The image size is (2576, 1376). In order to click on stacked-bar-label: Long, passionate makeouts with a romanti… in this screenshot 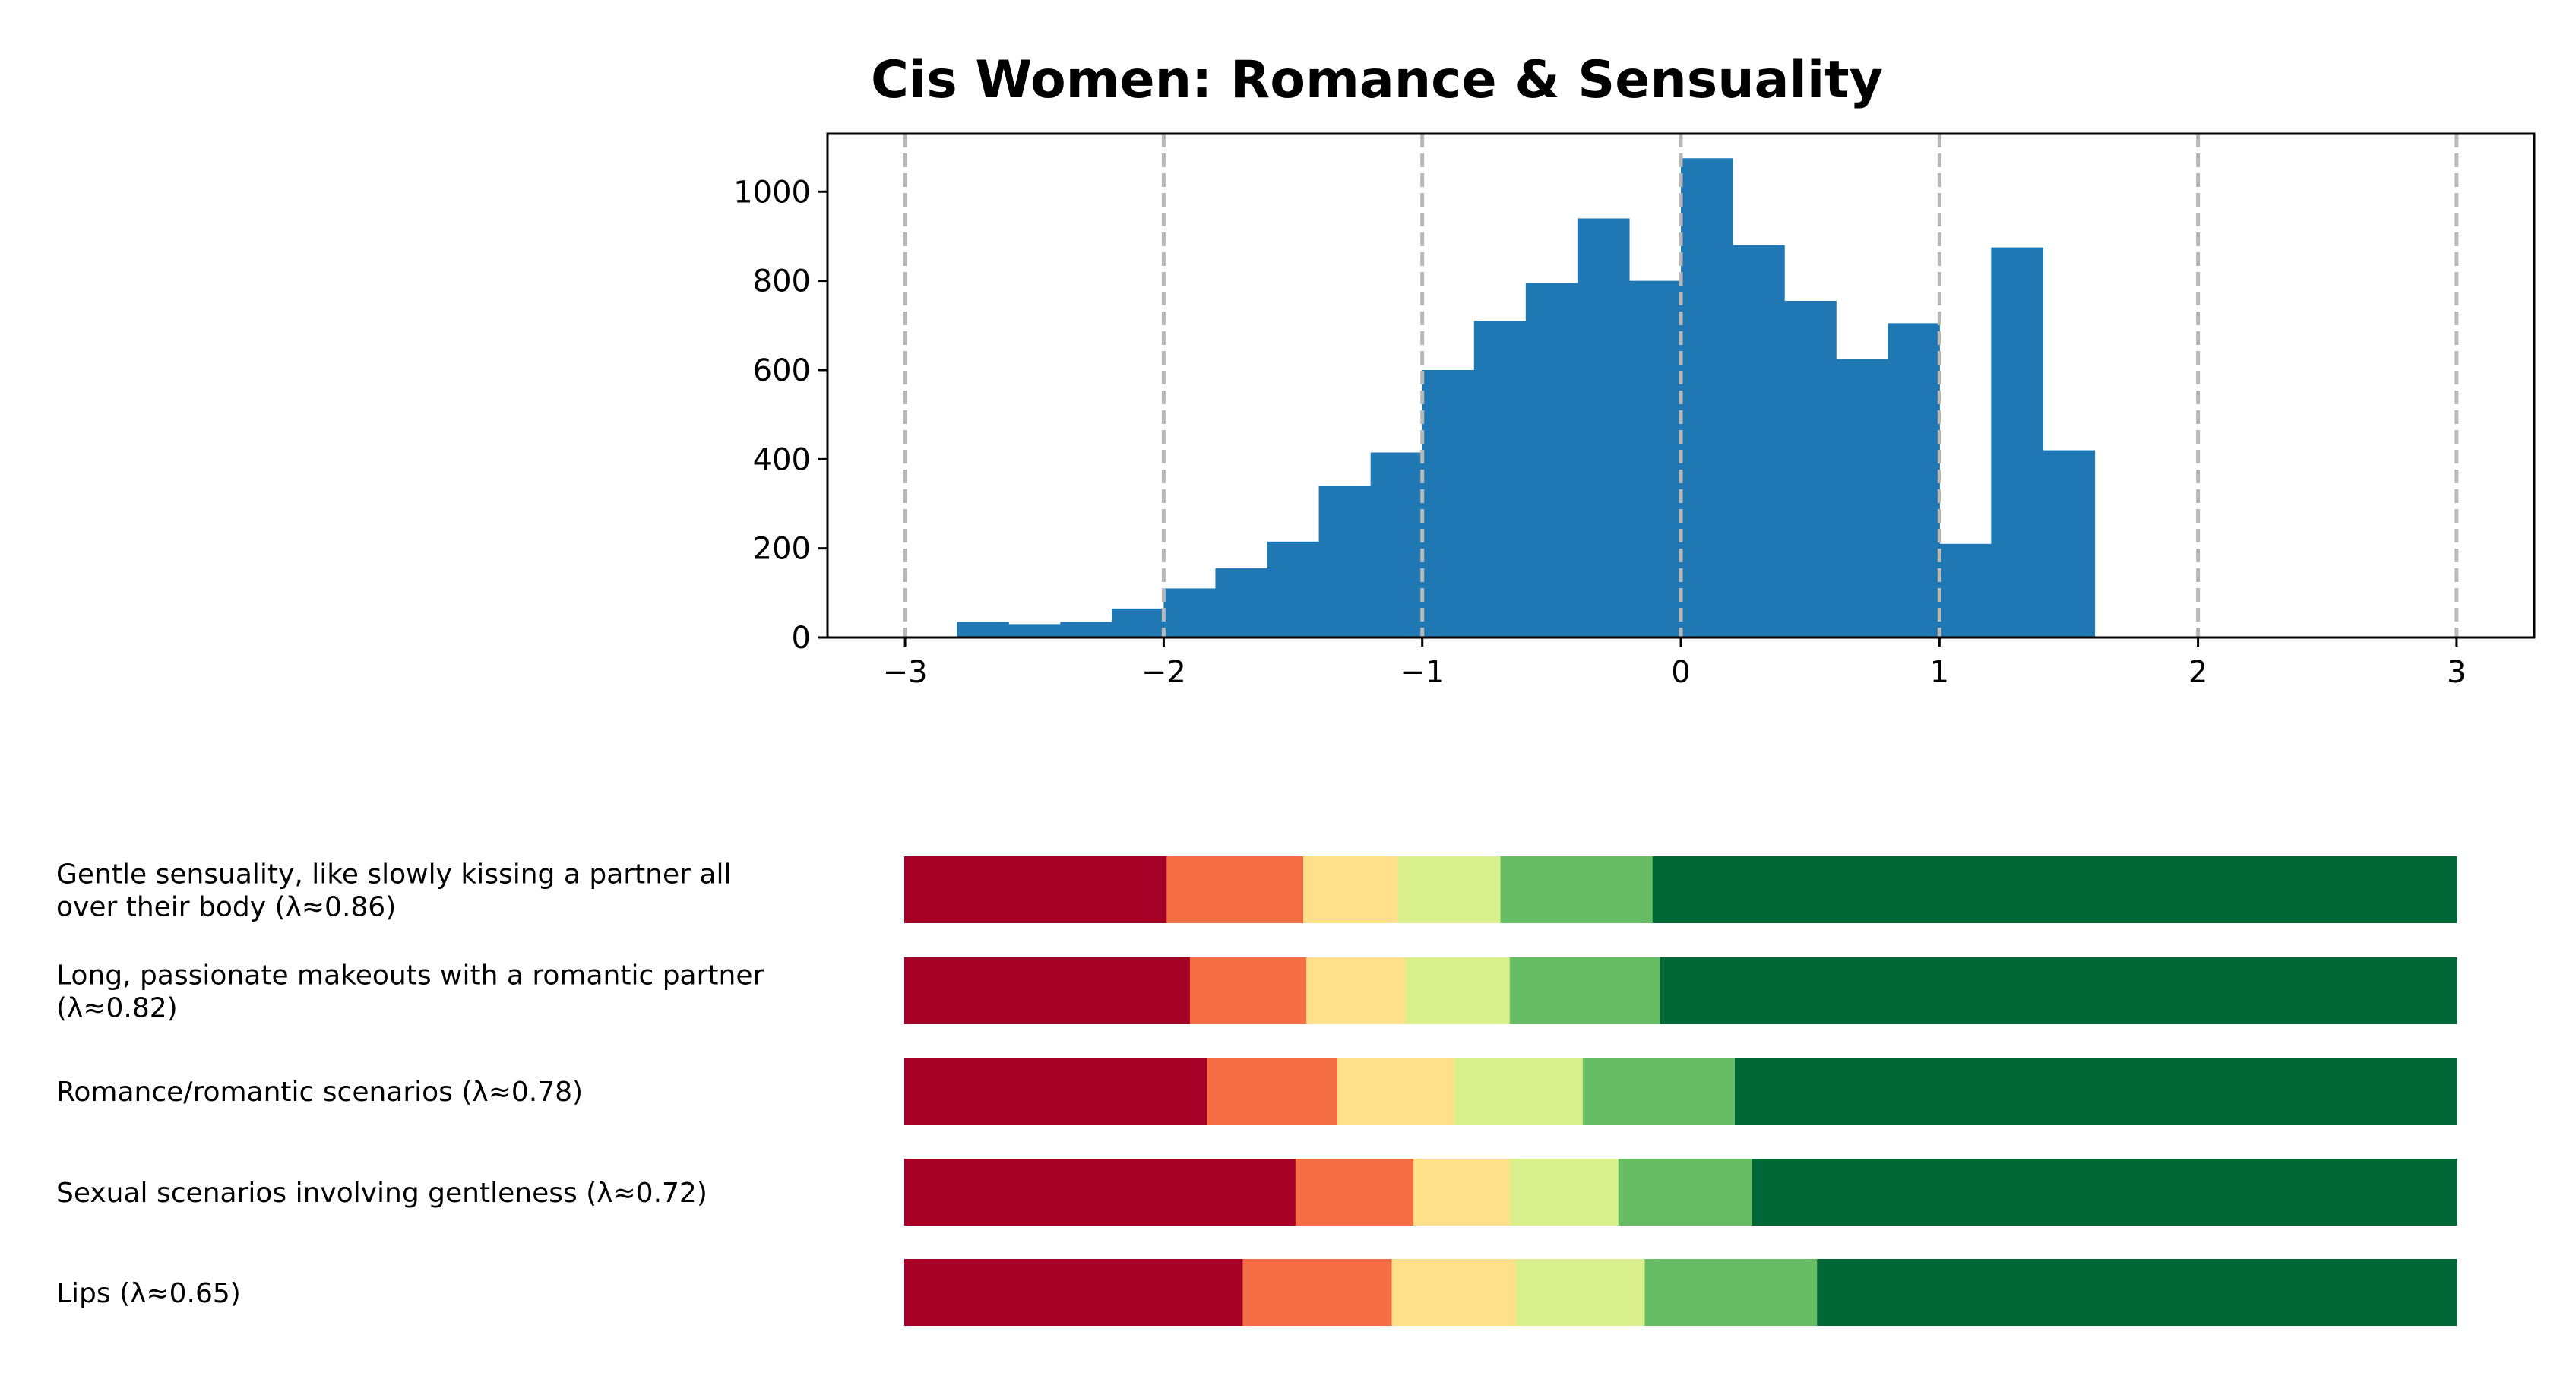, I will do `click(410, 992)`.